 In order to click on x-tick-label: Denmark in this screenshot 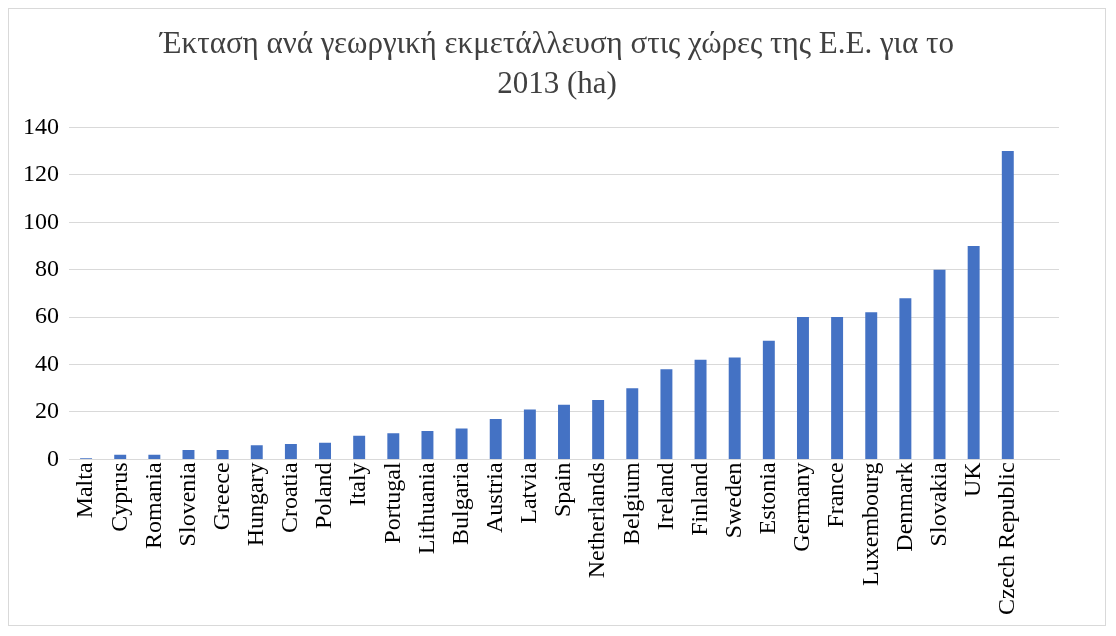, I will do `click(903, 507)`.